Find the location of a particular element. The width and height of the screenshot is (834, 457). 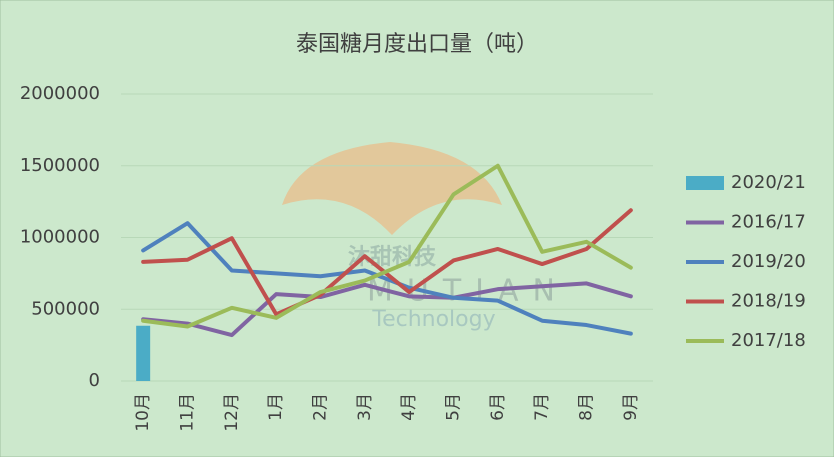

x-tick-label: 9月 is located at coordinates (631, 407).